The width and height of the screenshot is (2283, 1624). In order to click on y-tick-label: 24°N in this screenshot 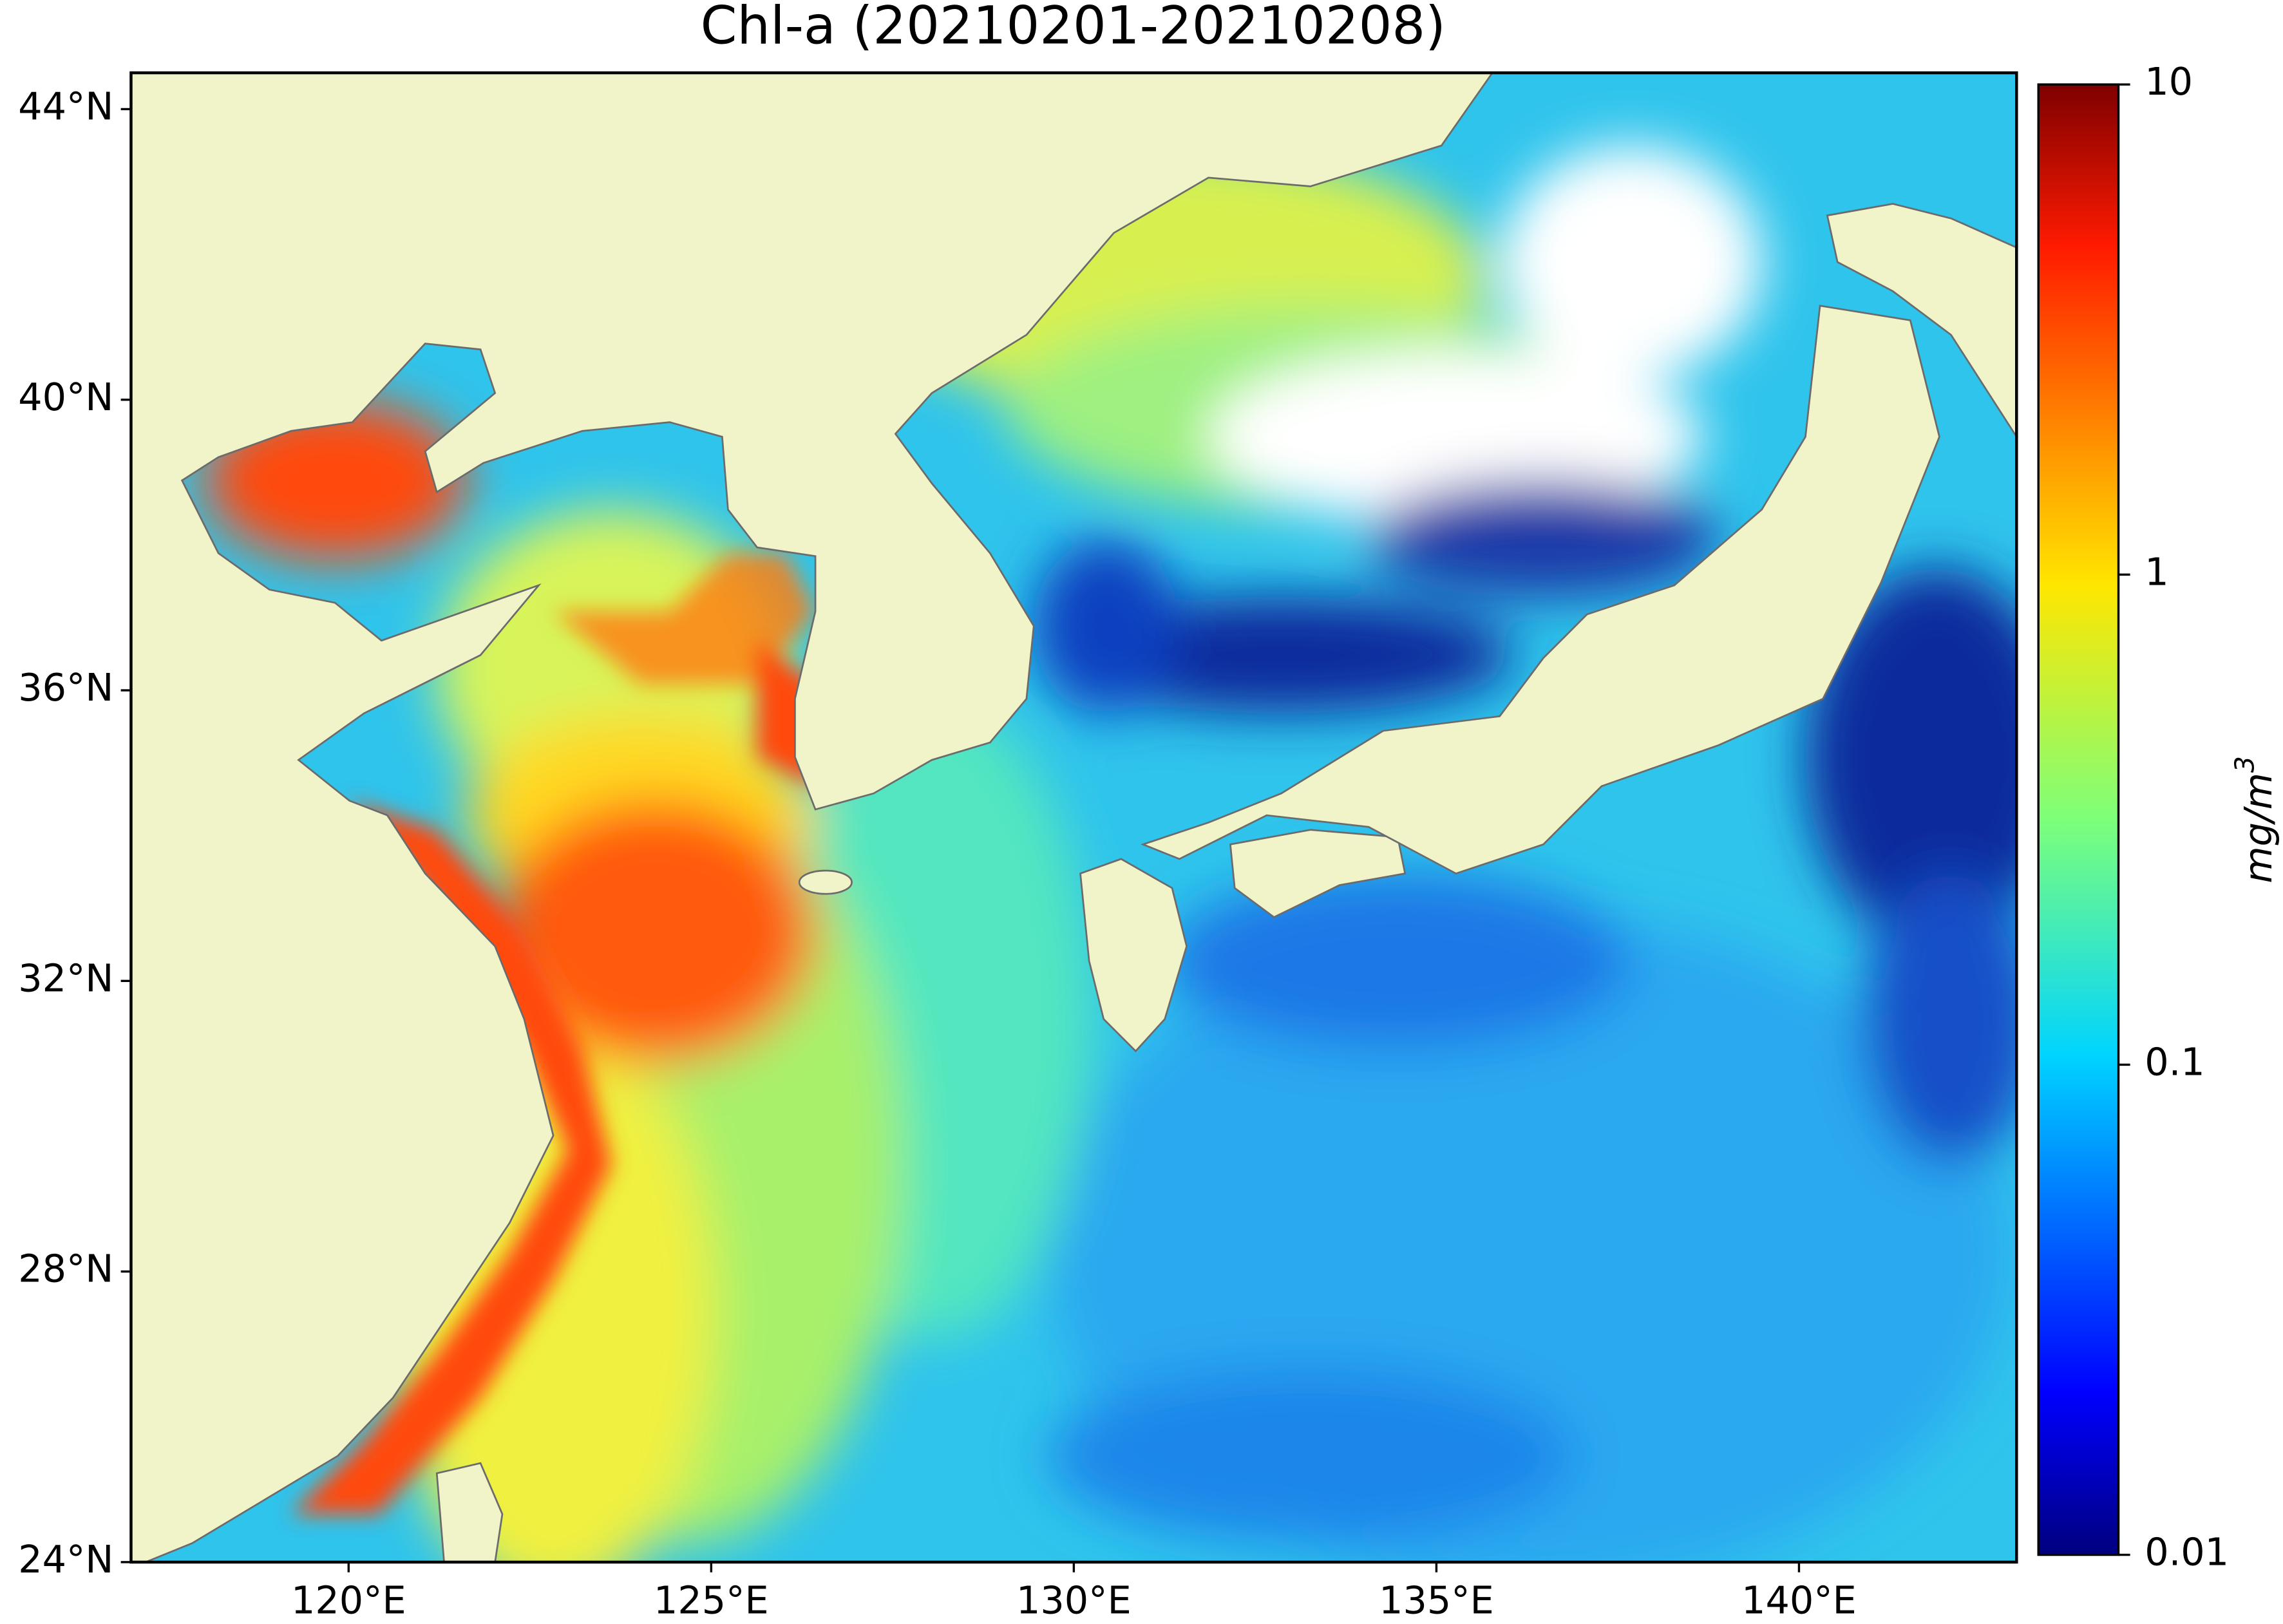, I will do `click(65, 1559)`.